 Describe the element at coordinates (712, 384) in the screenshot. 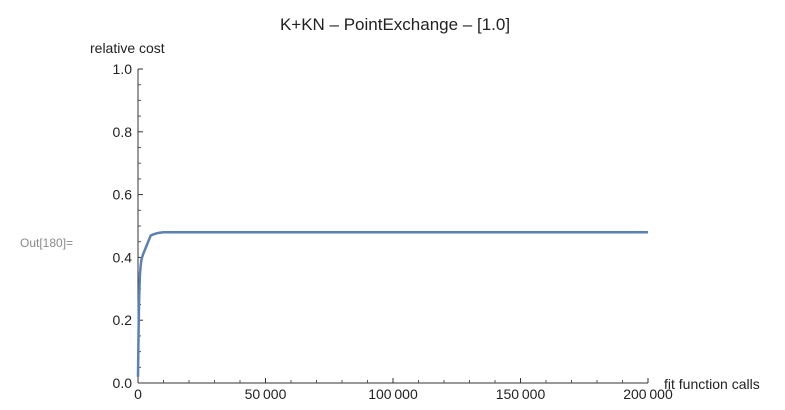

I see `x-axis-label: fit function calls` at that location.